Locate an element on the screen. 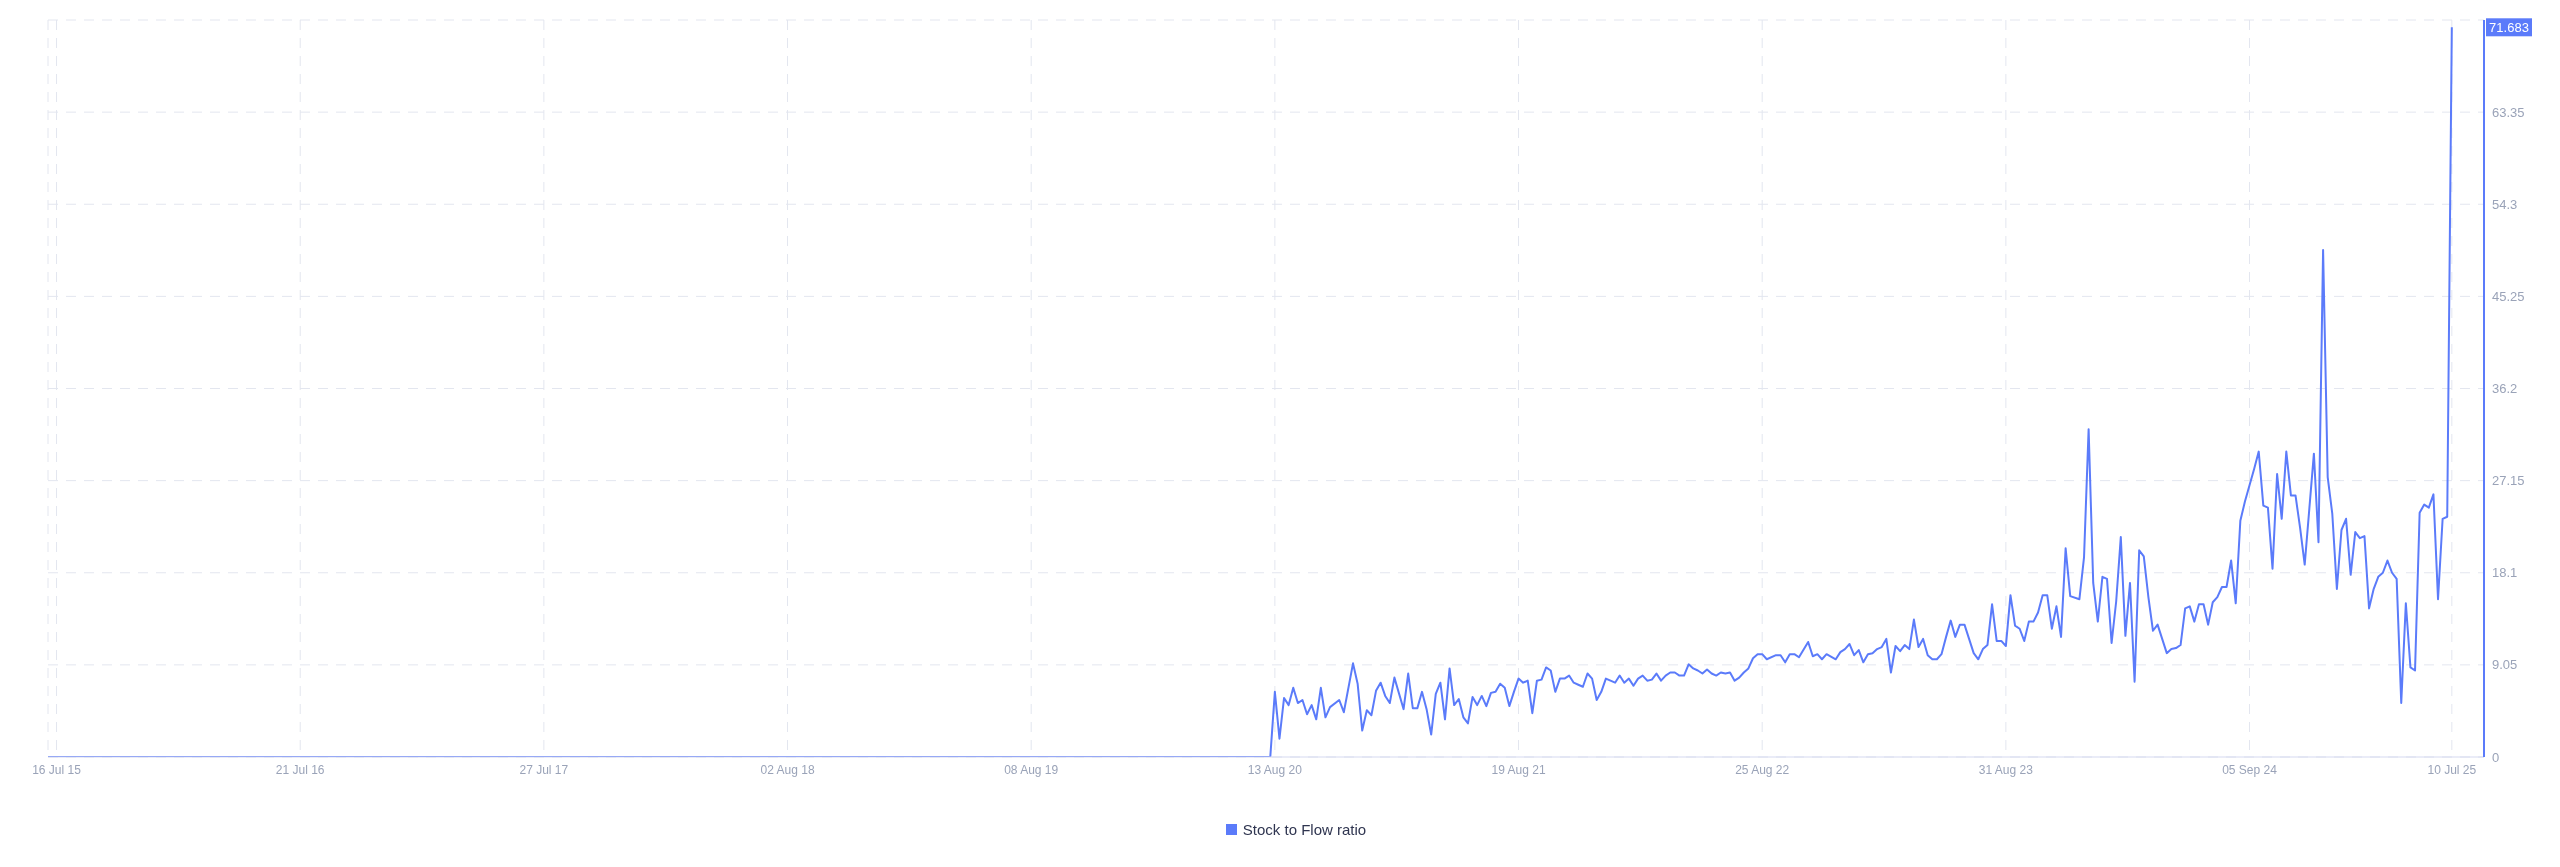 Image resolution: width=2560 pixels, height=867 pixels. legend-label: Stock to Flow ratio is located at coordinates (1304, 829).